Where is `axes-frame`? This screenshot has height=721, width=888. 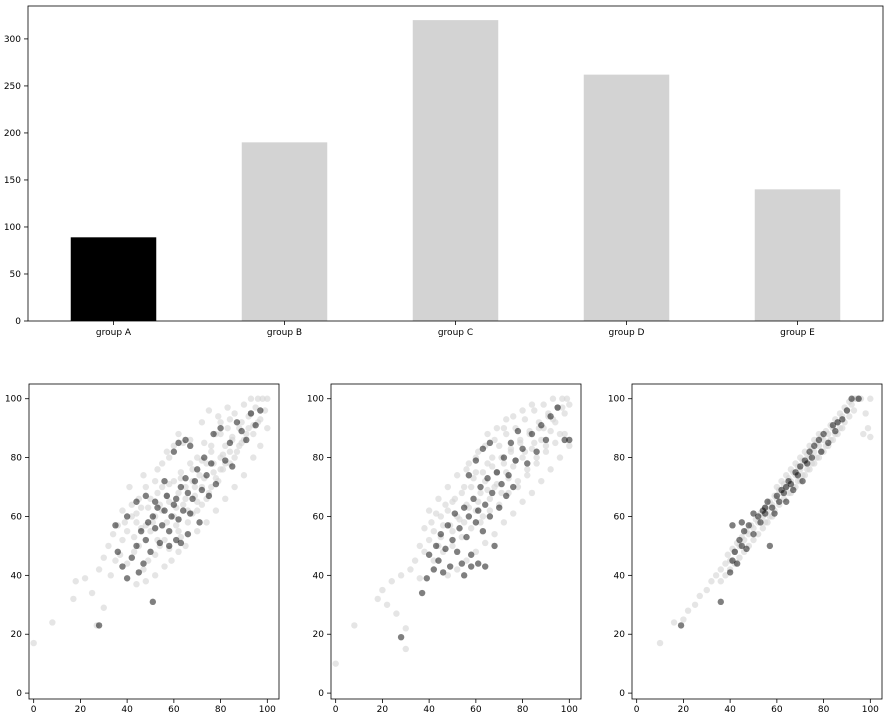
axes-frame is located at coordinates (757, 541).